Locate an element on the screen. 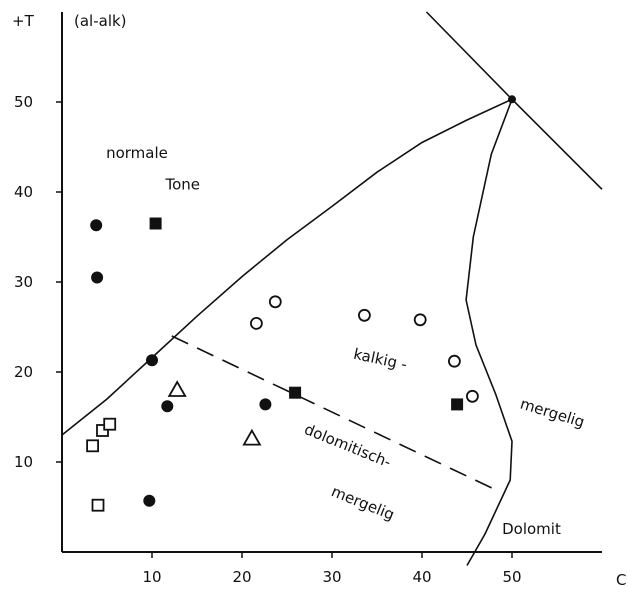 This screenshot has height=594, width=628. field-label: Dolomit is located at coordinates (531, 529).